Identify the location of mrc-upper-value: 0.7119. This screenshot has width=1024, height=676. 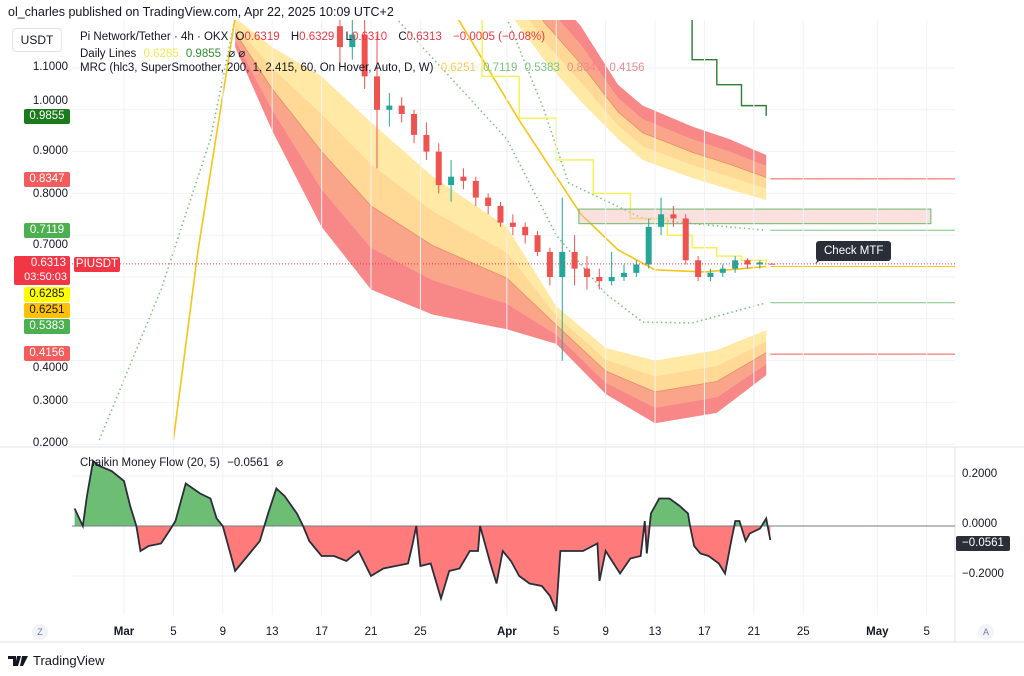
(500, 68).